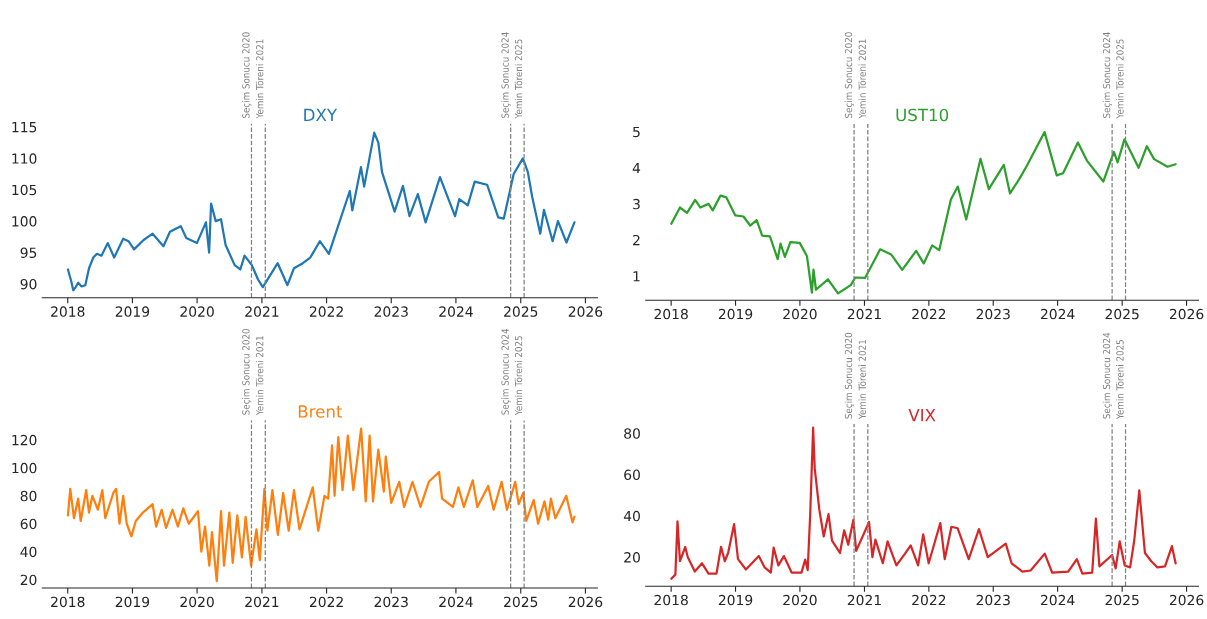 The height and width of the screenshot is (619, 1207). I want to click on chart-title: UST10, so click(922, 115).